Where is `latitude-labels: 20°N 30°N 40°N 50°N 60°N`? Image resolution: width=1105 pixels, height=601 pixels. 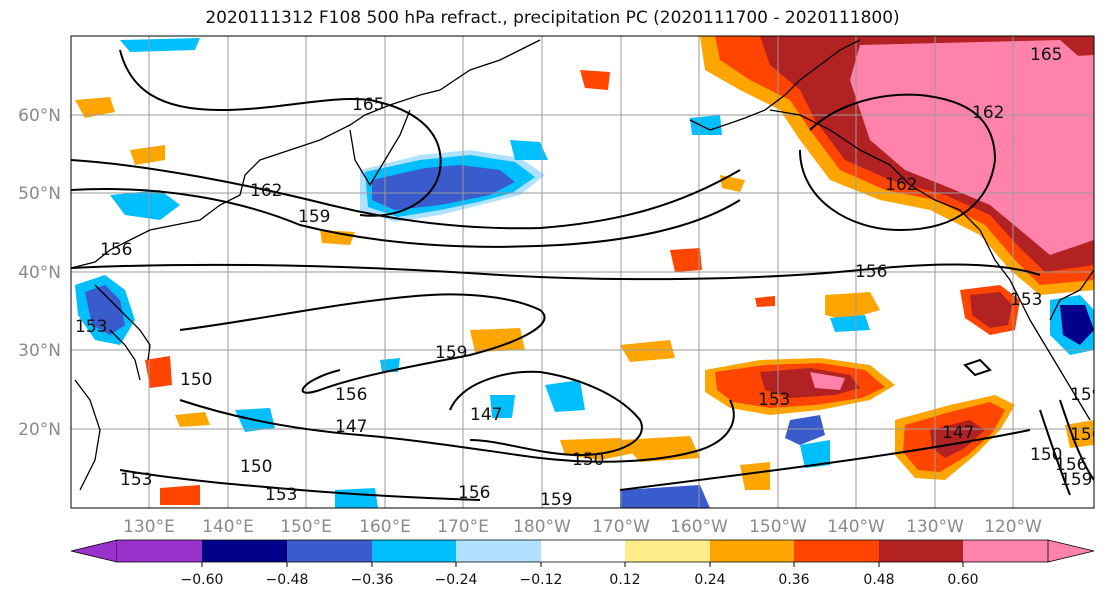
latitude-labels: 20°N 30°N 40°N 50°N 60°N is located at coordinates (39, 273).